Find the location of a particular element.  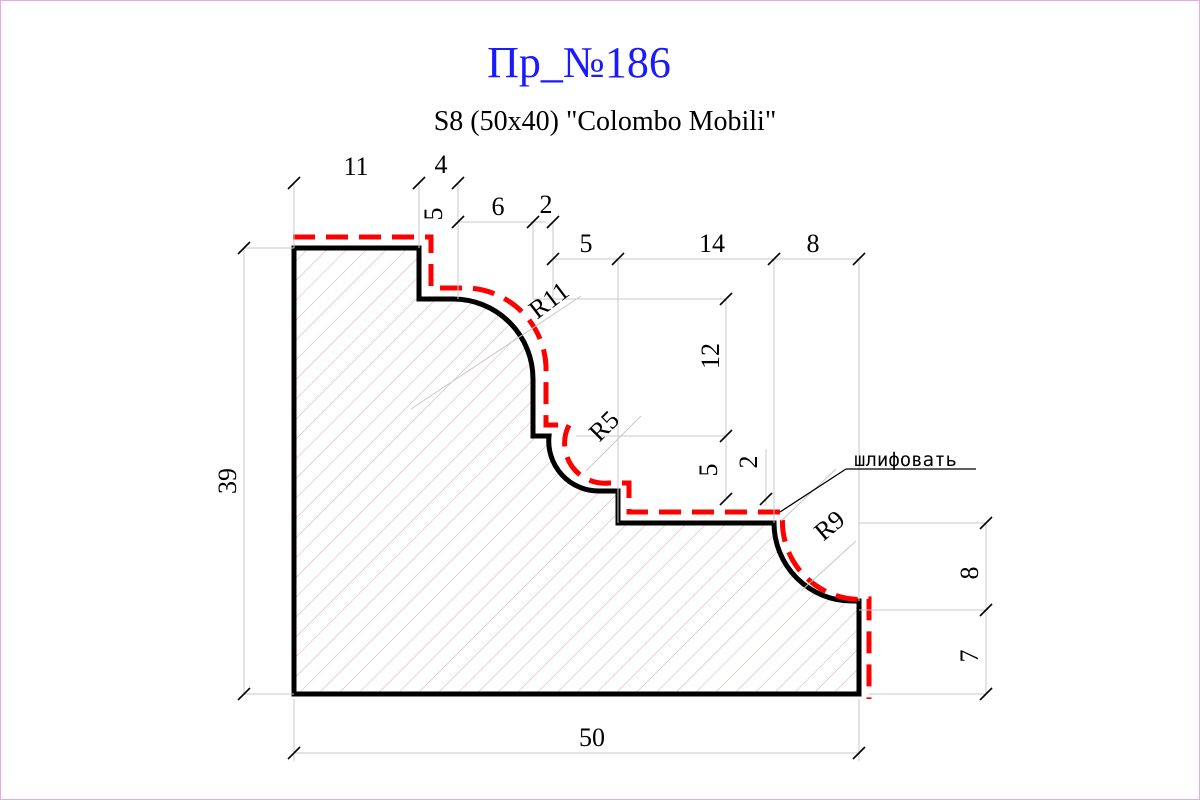

radius-r5: R5 is located at coordinates (604, 426).